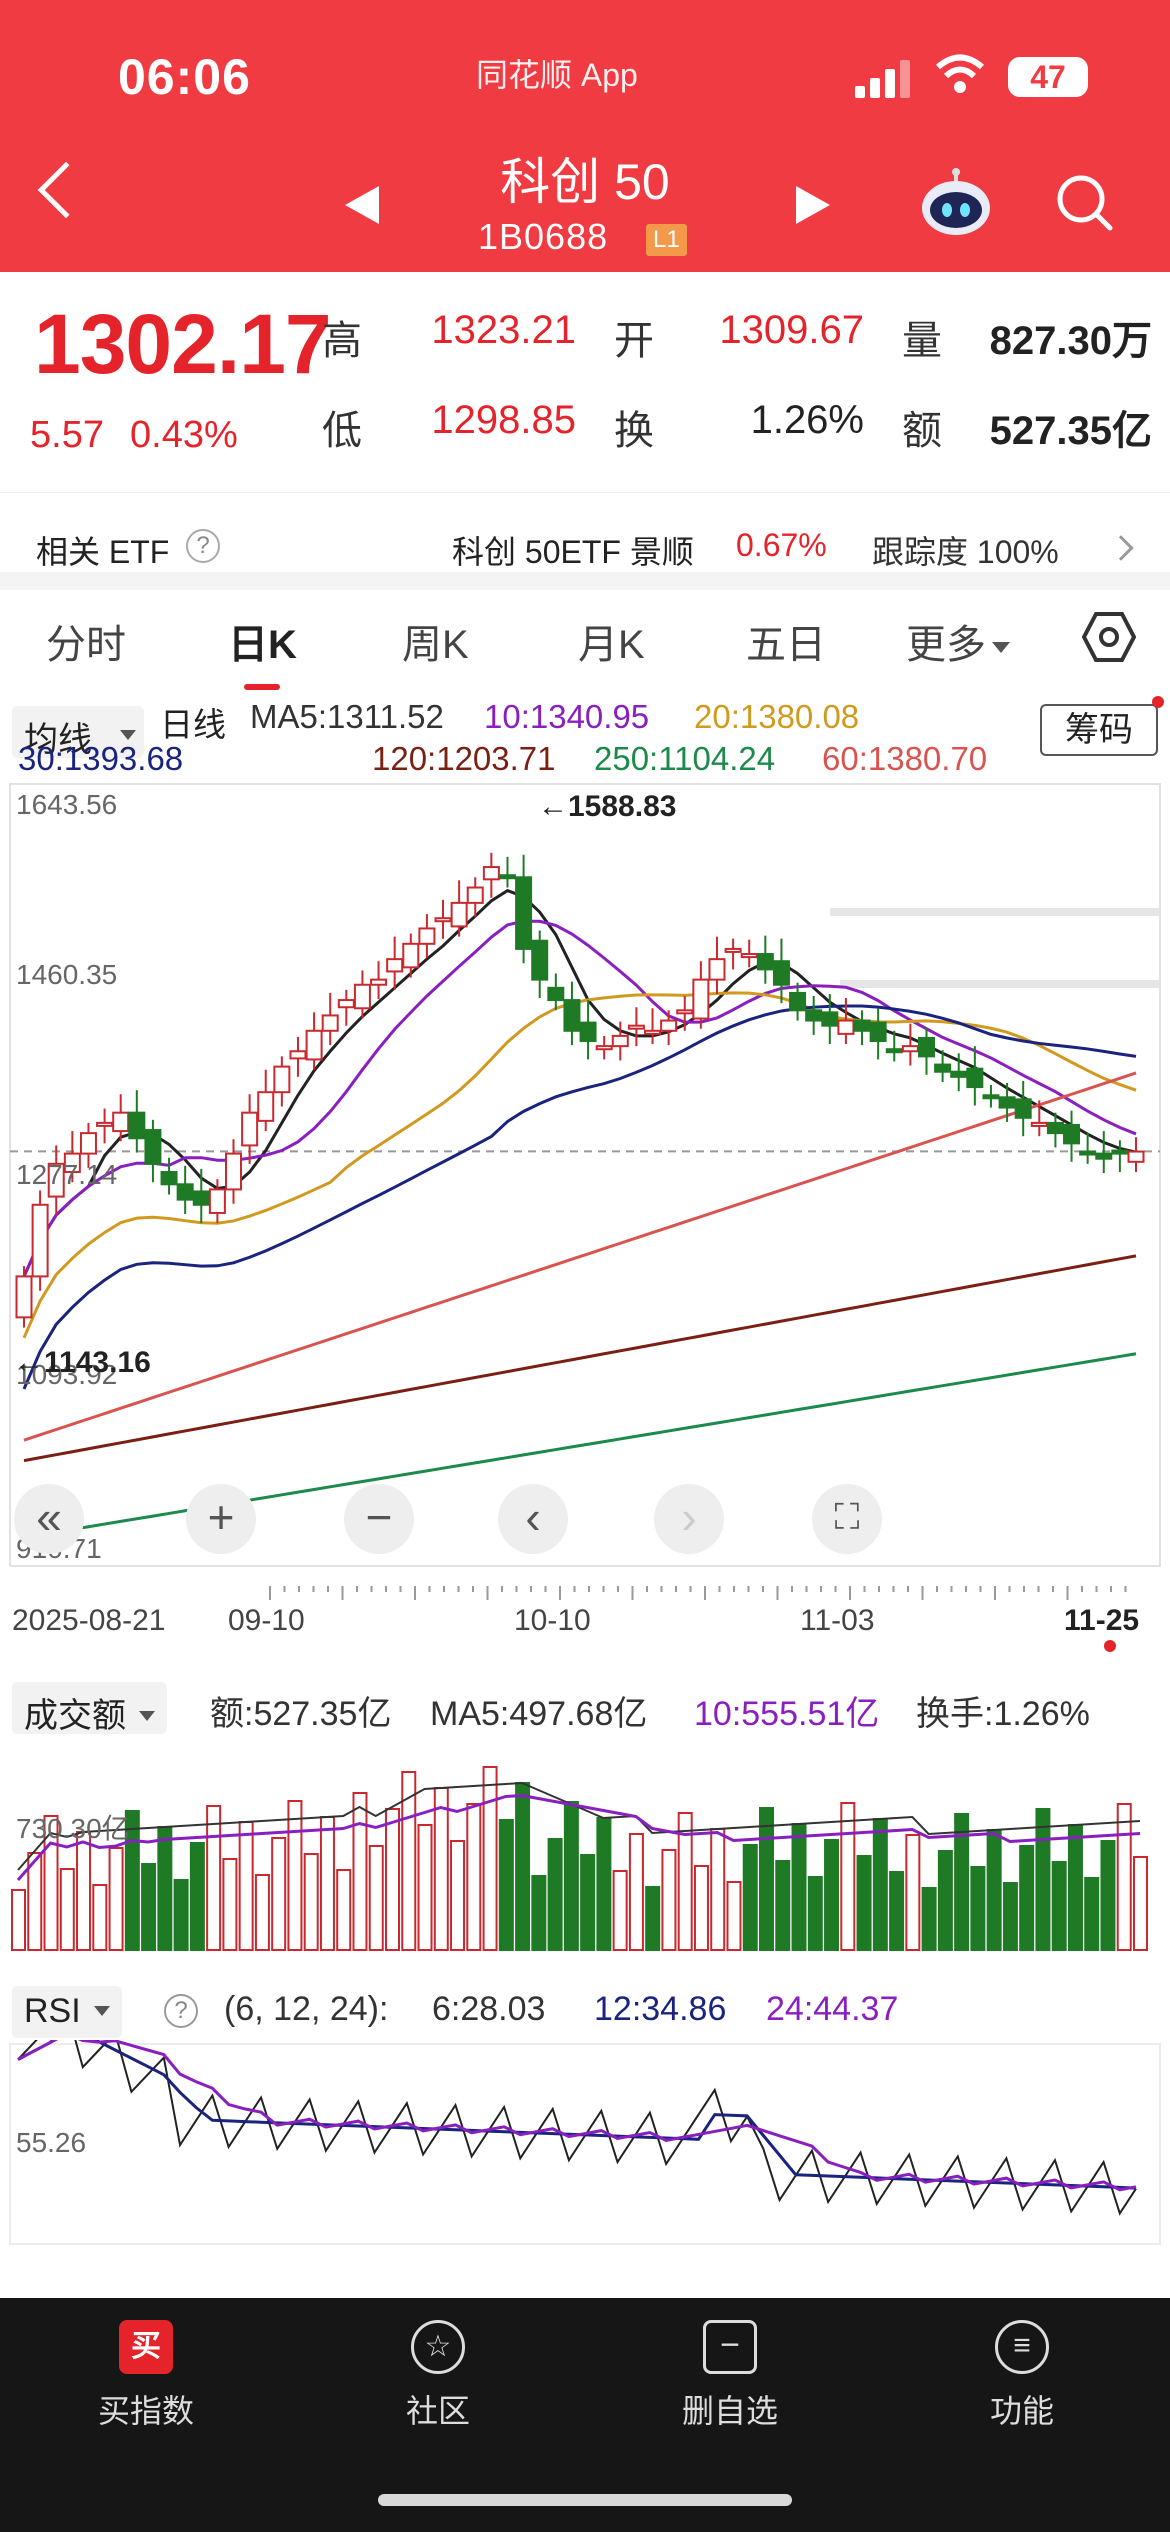 The image size is (1170, 2532). Describe the element at coordinates (362, 205) in the screenshot. I see `prev-stock-icon` at that location.